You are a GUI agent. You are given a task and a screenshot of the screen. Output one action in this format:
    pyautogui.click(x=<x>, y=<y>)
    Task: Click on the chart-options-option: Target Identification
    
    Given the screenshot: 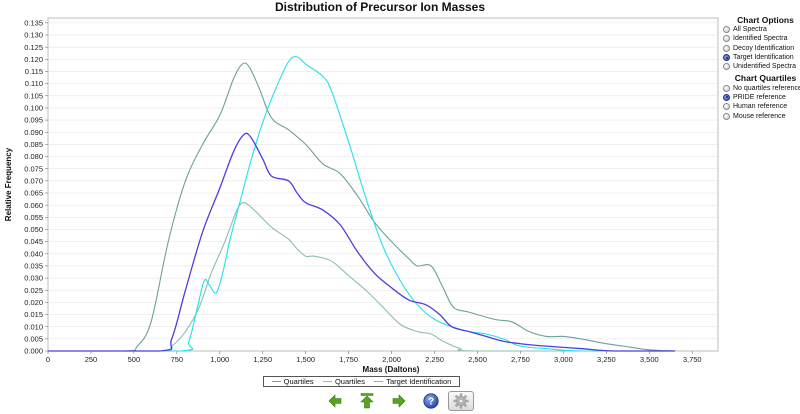 What is the action you would take?
    pyautogui.click(x=761, y=57)
    